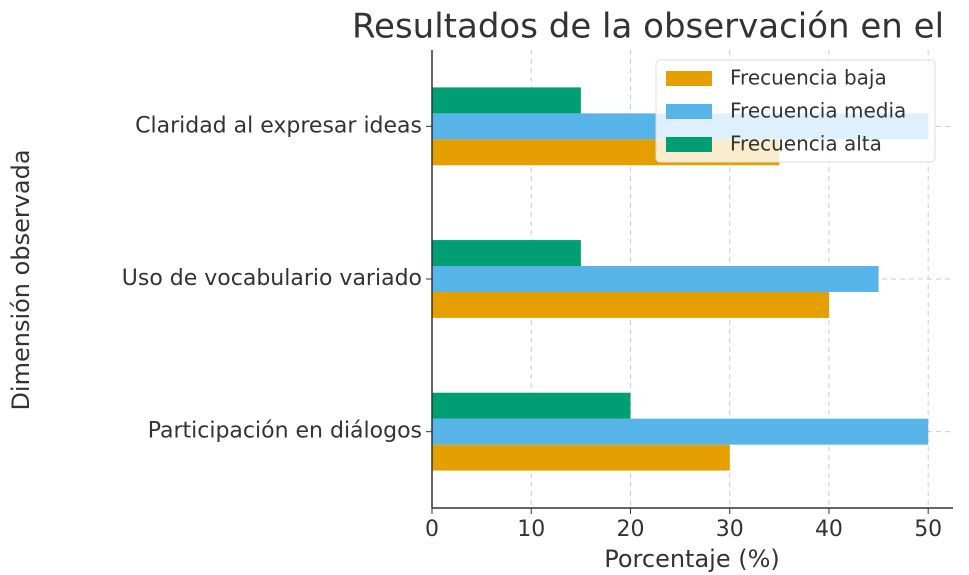 This screenshot has width=969, height=575. Describe the element at coordinates (730, 529) in the screenshot. I see `x-tick-label: 30` at that location.